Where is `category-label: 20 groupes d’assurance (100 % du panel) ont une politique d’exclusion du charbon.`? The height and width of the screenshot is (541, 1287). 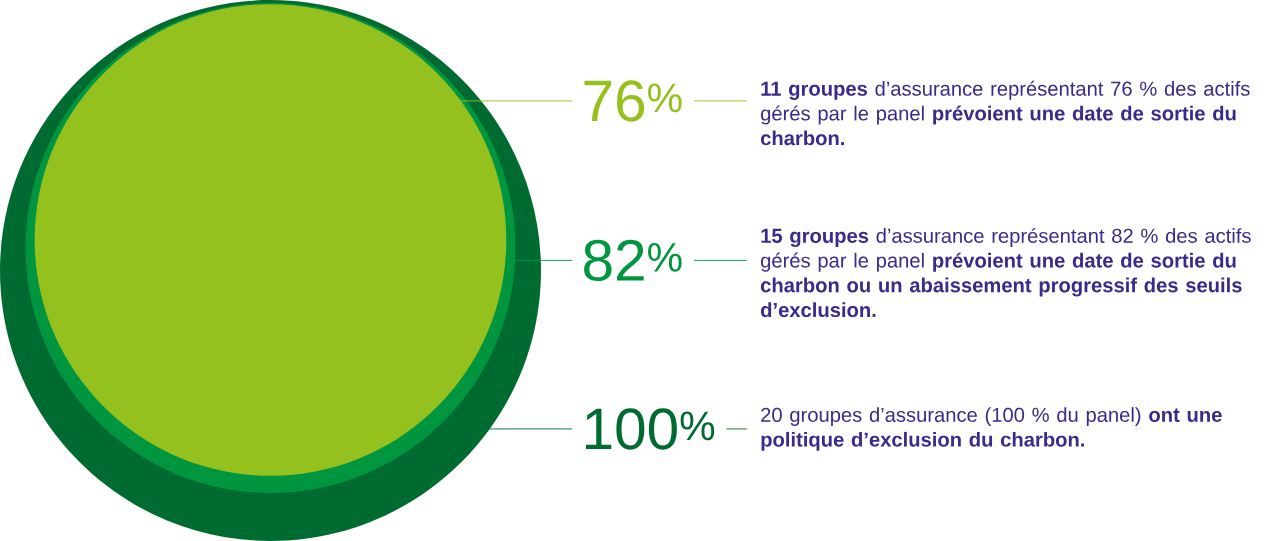
category-label: 20 groupes d’assurance (100 % du panel) ont une politique d’exclusion du charbon. is located at coordinates (991, 429).